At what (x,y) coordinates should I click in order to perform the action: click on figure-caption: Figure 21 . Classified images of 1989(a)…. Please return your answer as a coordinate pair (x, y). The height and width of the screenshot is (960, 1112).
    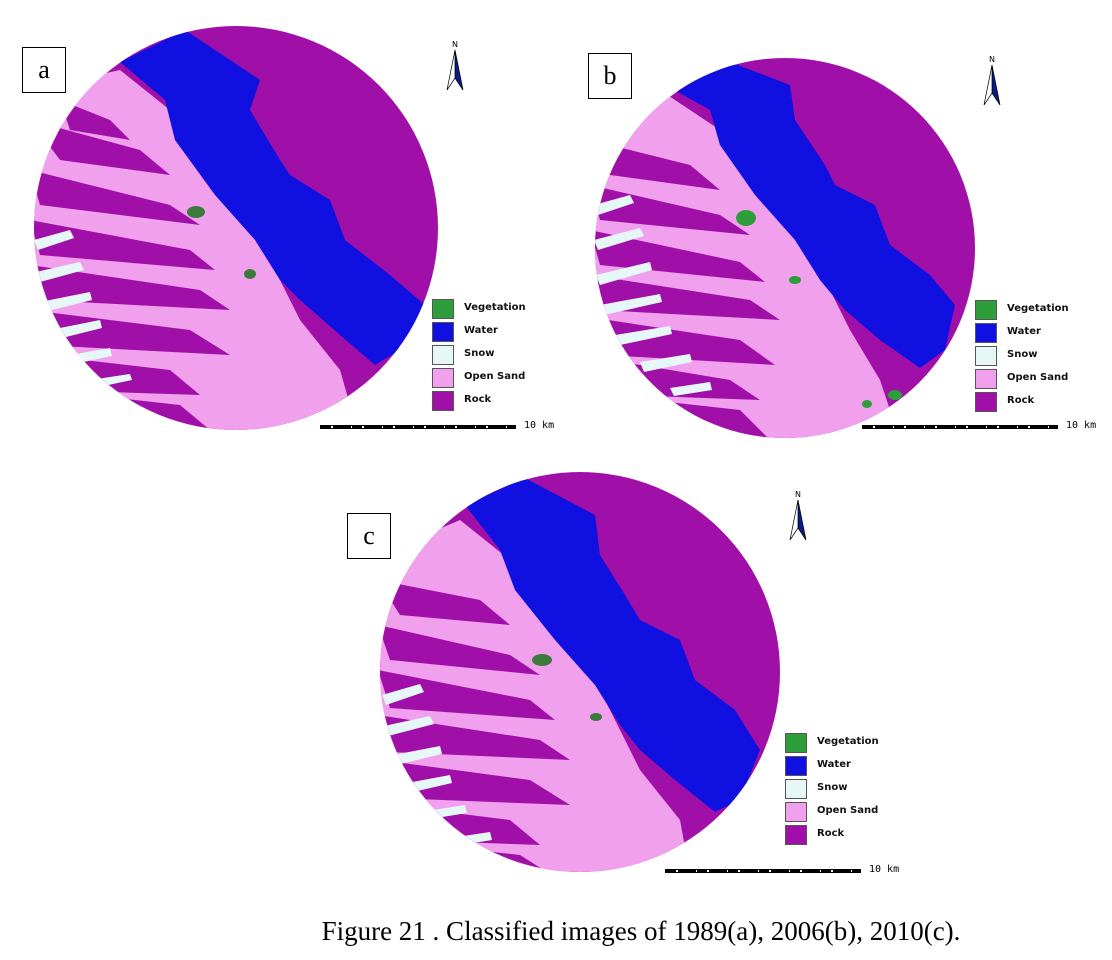
    Looking at the image, I should click on (641, 931).